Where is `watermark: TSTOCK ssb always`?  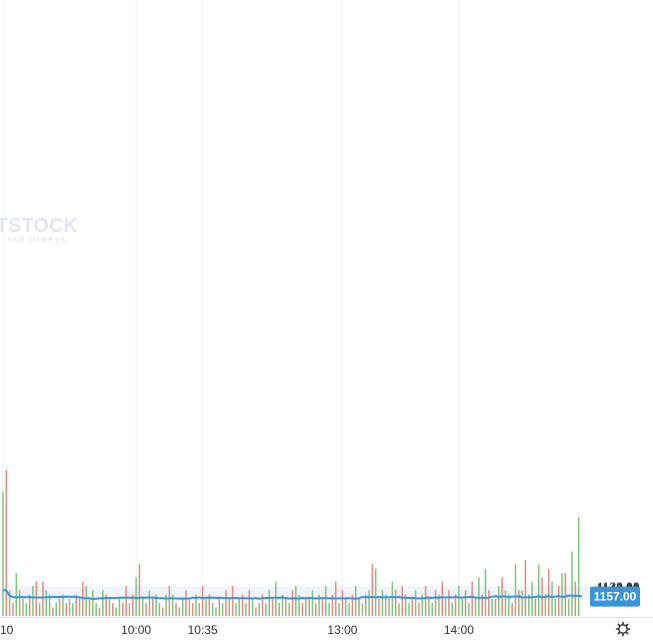
watermark: TSTOCK ssb always is located at coordinates (39, 229).